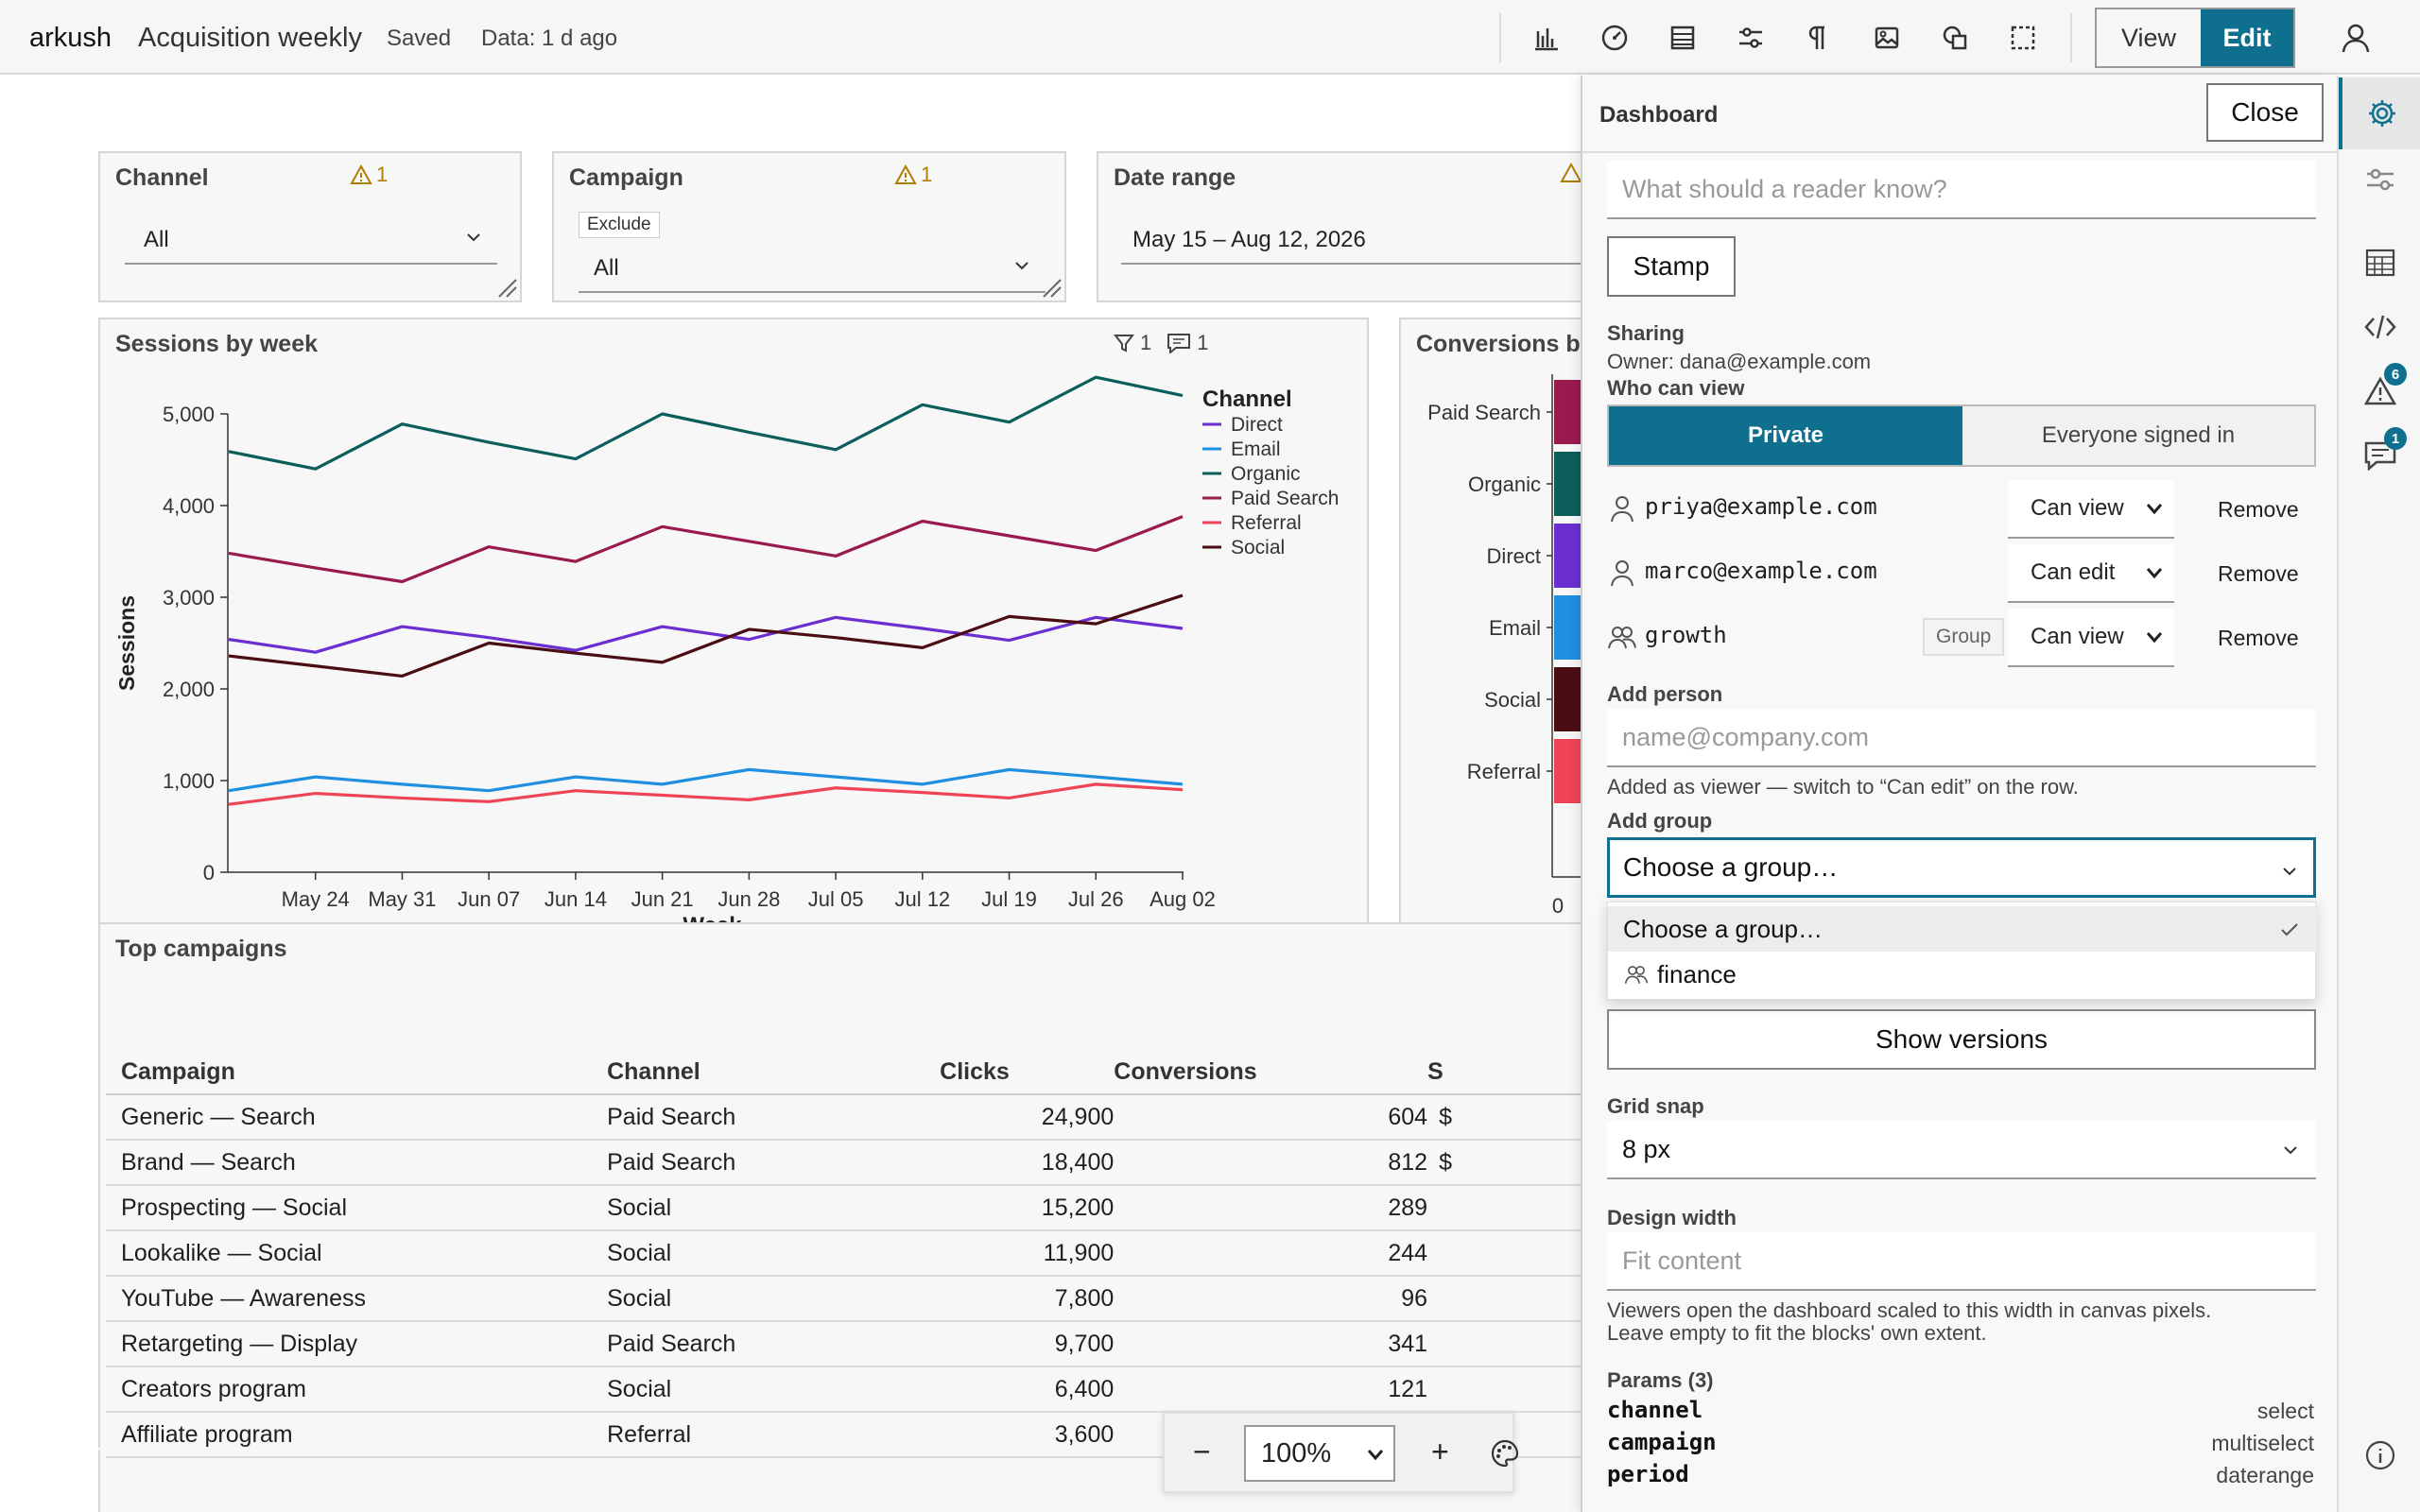 The width and height of the screenshot is (2420, 1512). Describe the element at coordinates (2247, 37) in the screenshot. I see `edit-mode-button: Edit` at that location.